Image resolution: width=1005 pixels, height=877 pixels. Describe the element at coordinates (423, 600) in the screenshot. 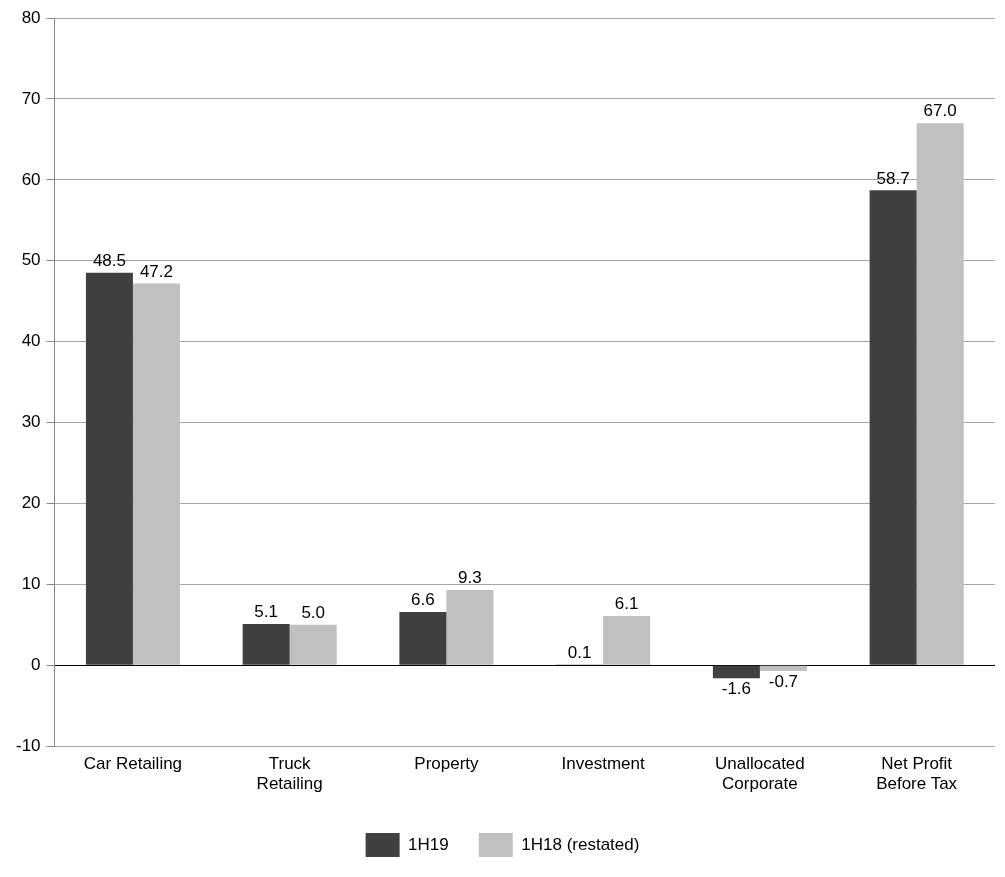

I see `data-label: 6.6` at that location.